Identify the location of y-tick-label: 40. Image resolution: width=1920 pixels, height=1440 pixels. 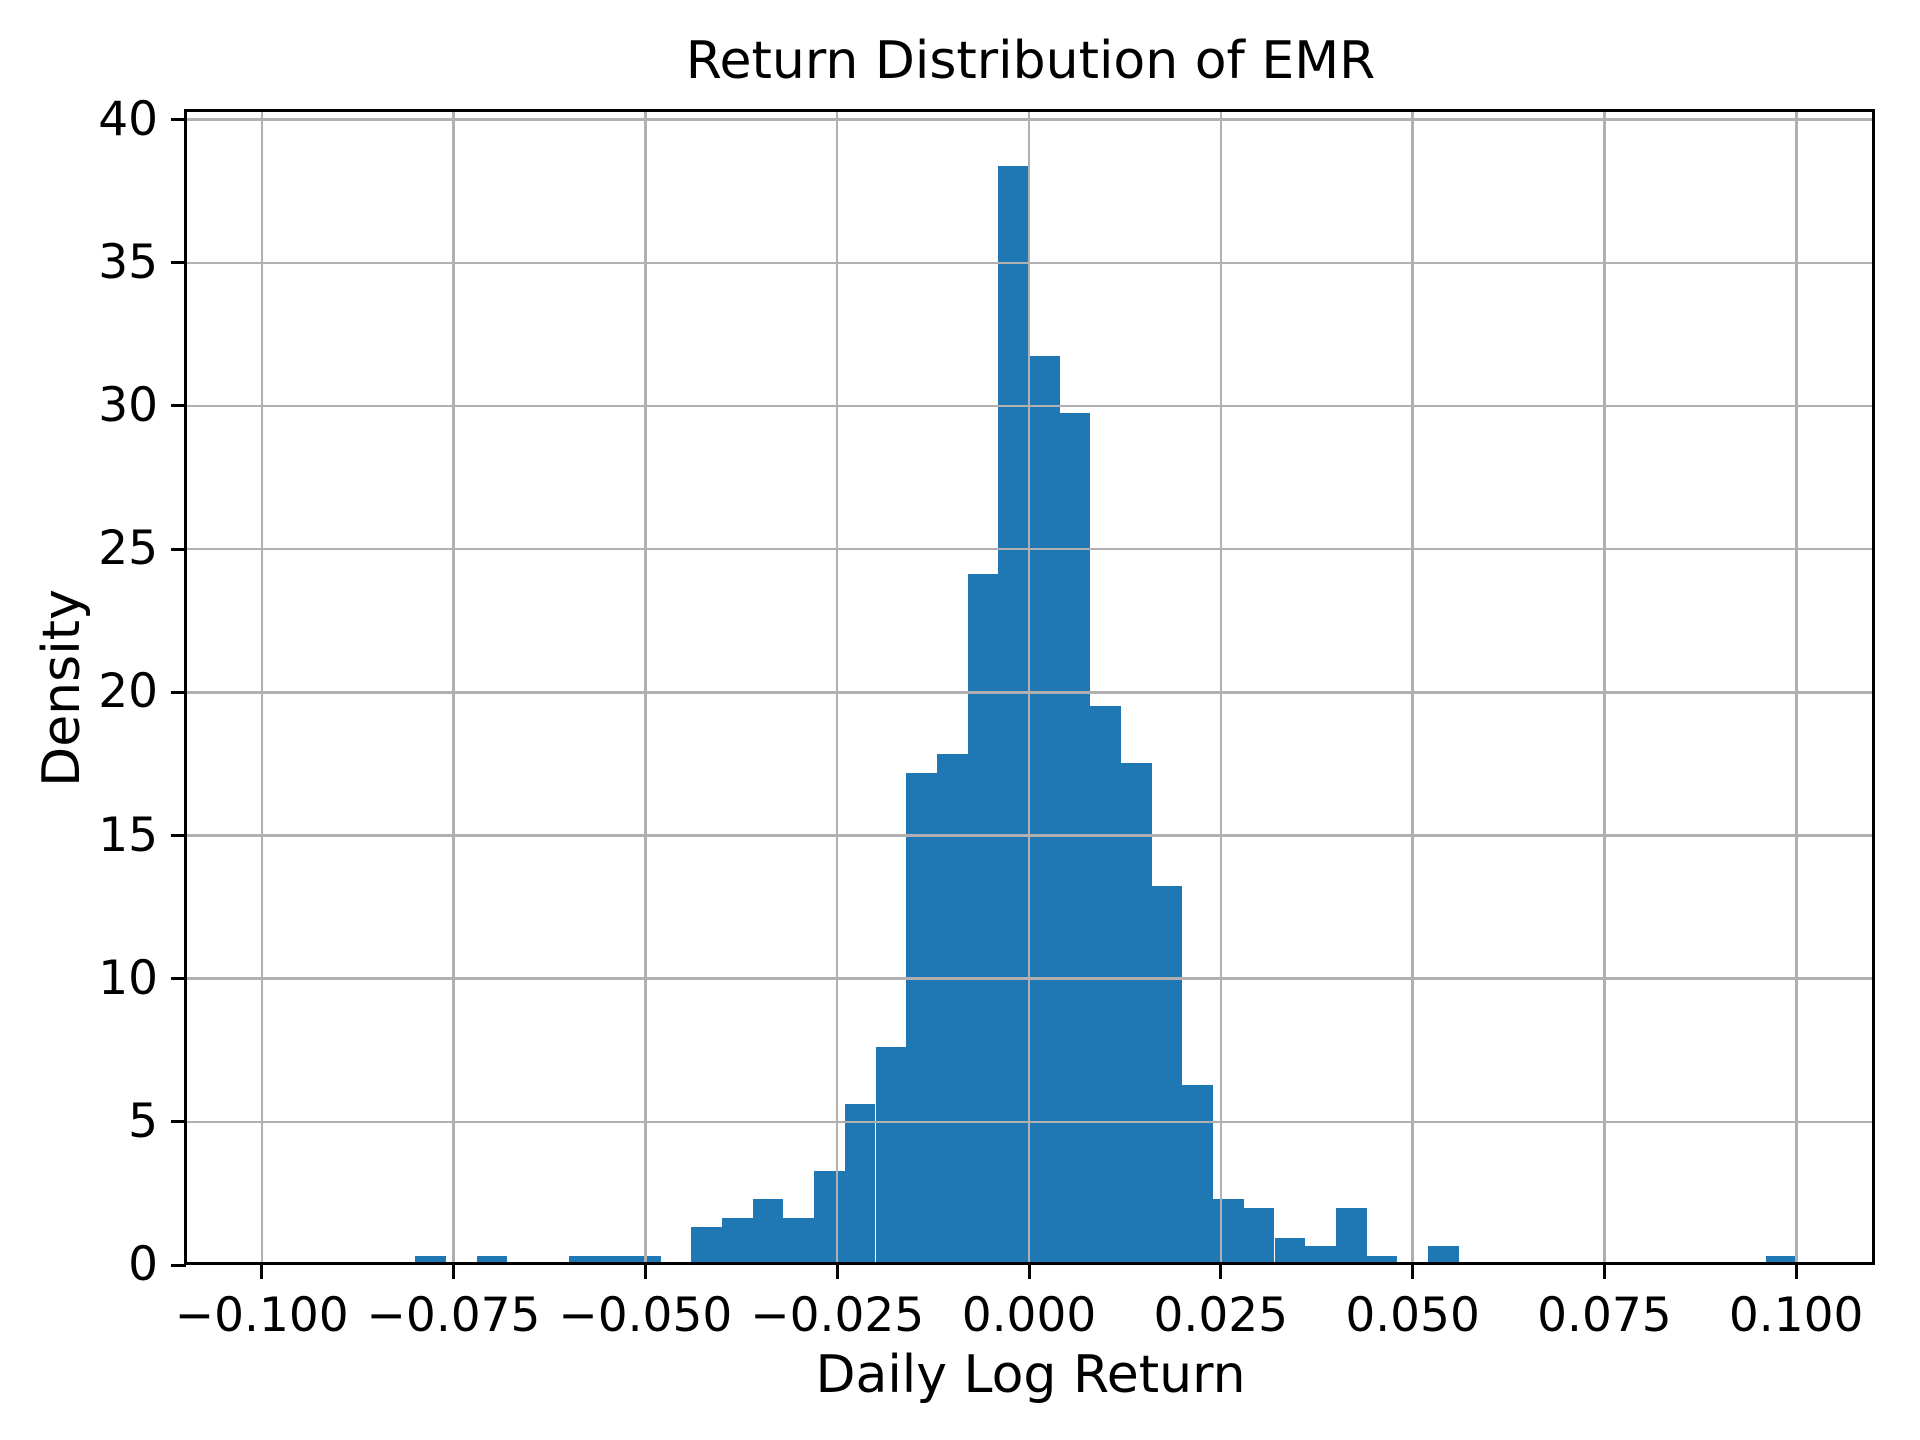
(128, 119).